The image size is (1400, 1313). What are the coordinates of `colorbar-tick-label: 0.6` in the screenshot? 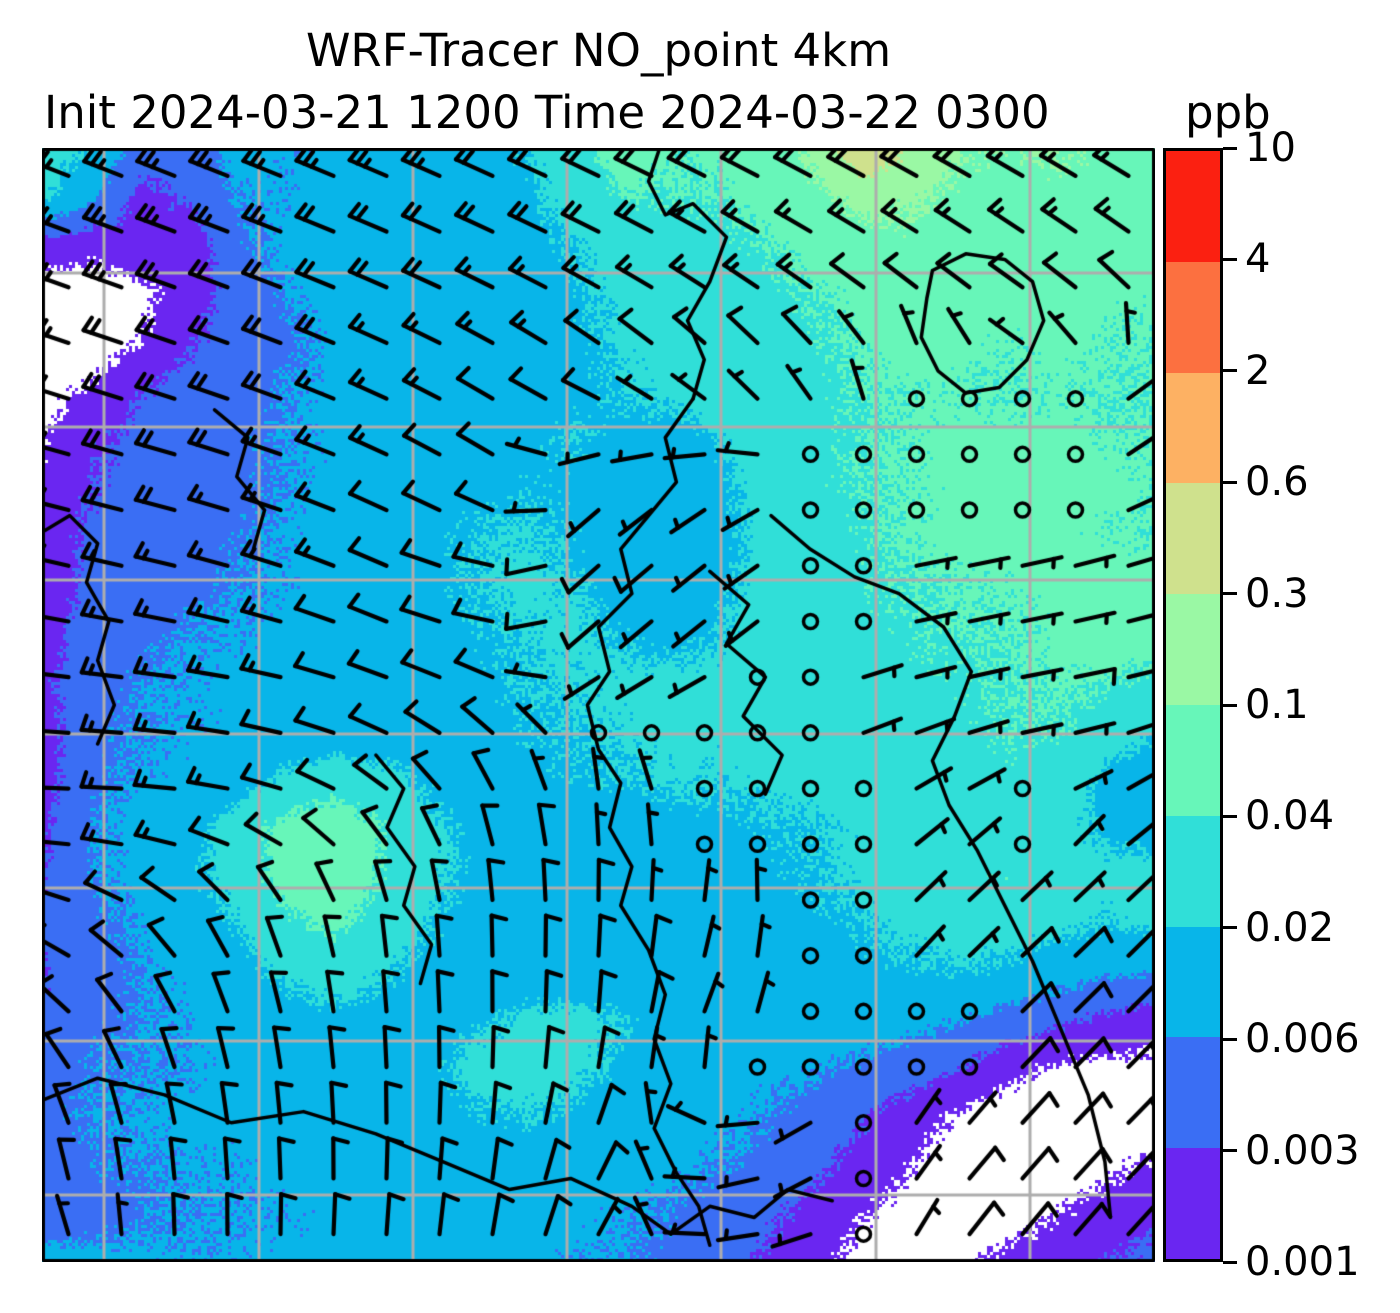 It's located at (1277, 482).